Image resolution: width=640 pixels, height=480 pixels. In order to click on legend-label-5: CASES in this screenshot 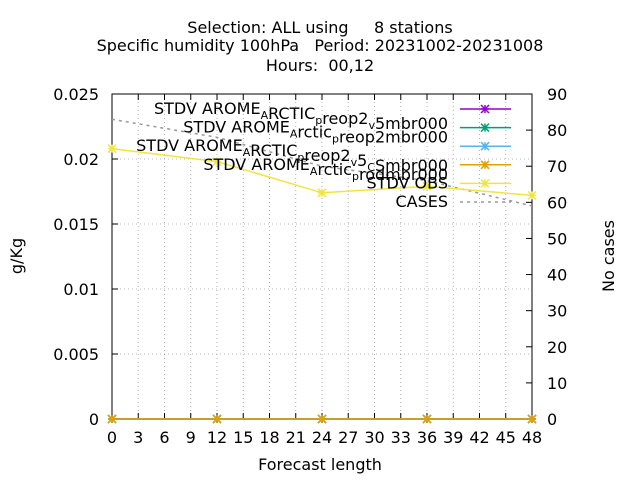, I will do `click(421, 201)`.